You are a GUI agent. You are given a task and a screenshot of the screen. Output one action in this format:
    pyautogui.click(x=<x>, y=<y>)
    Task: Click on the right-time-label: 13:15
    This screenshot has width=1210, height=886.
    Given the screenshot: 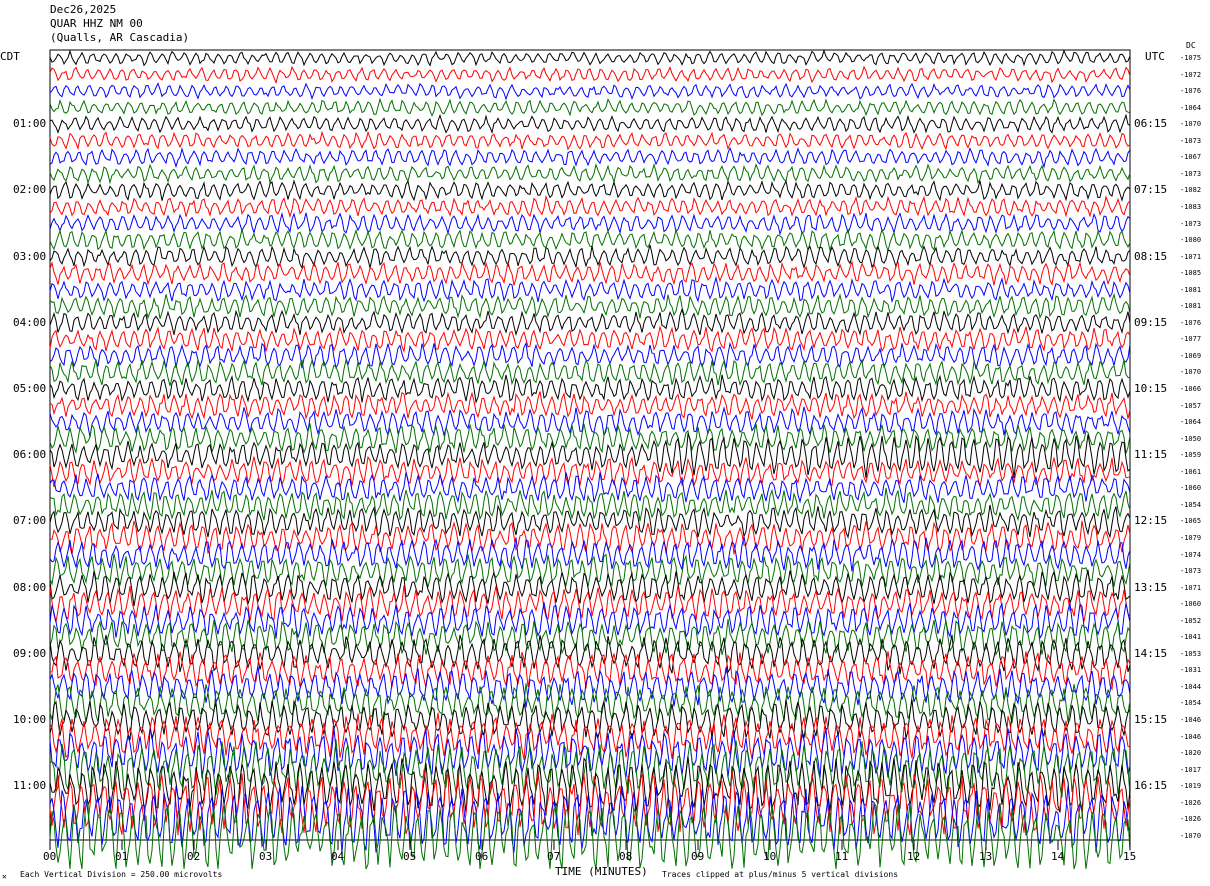 What is the action you would take?
    pyautogui.click(x=1151, y=587)
    